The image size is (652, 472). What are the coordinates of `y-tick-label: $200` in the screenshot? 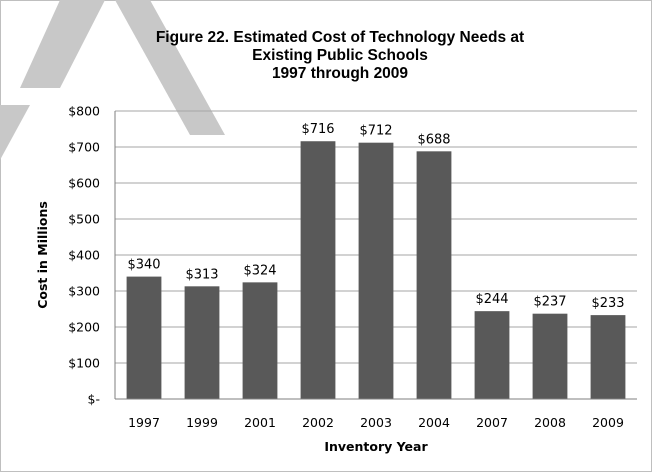 It's located at (84, 327).